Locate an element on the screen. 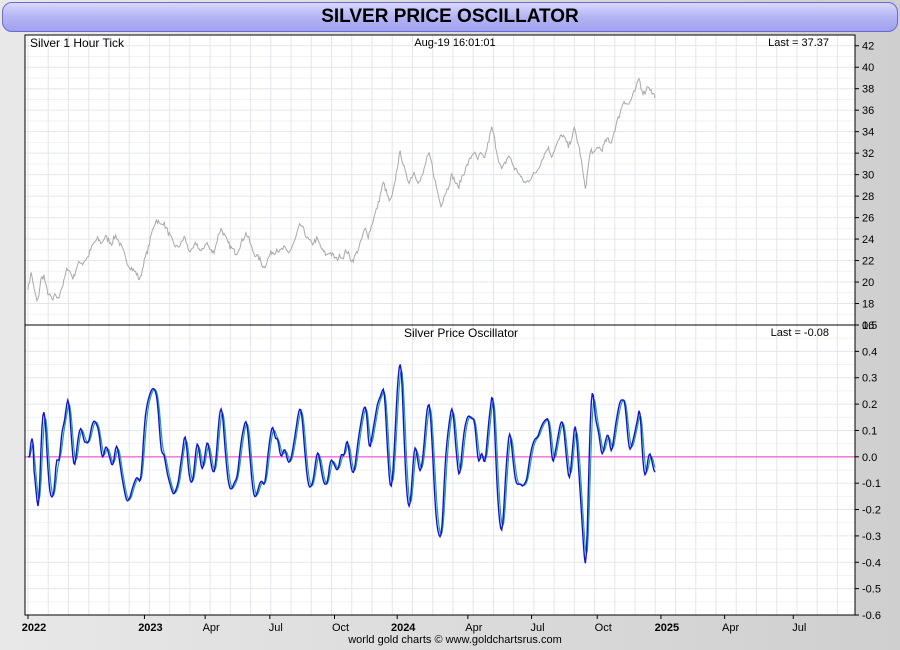 The image size is (900, 650). price-y-tick-label: 30 is located at coordinates (868, 176).